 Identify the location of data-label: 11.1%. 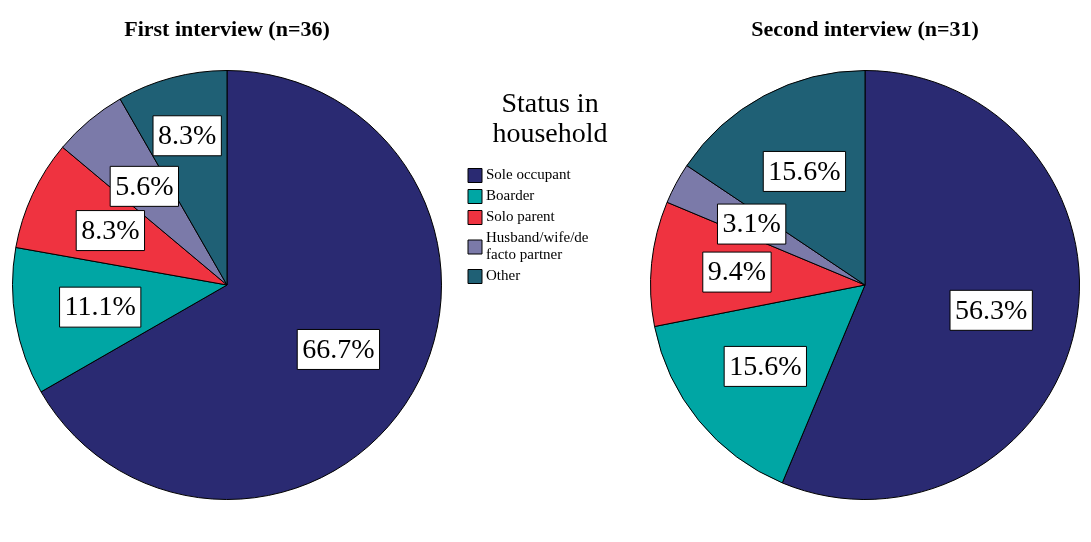
(100, 306).